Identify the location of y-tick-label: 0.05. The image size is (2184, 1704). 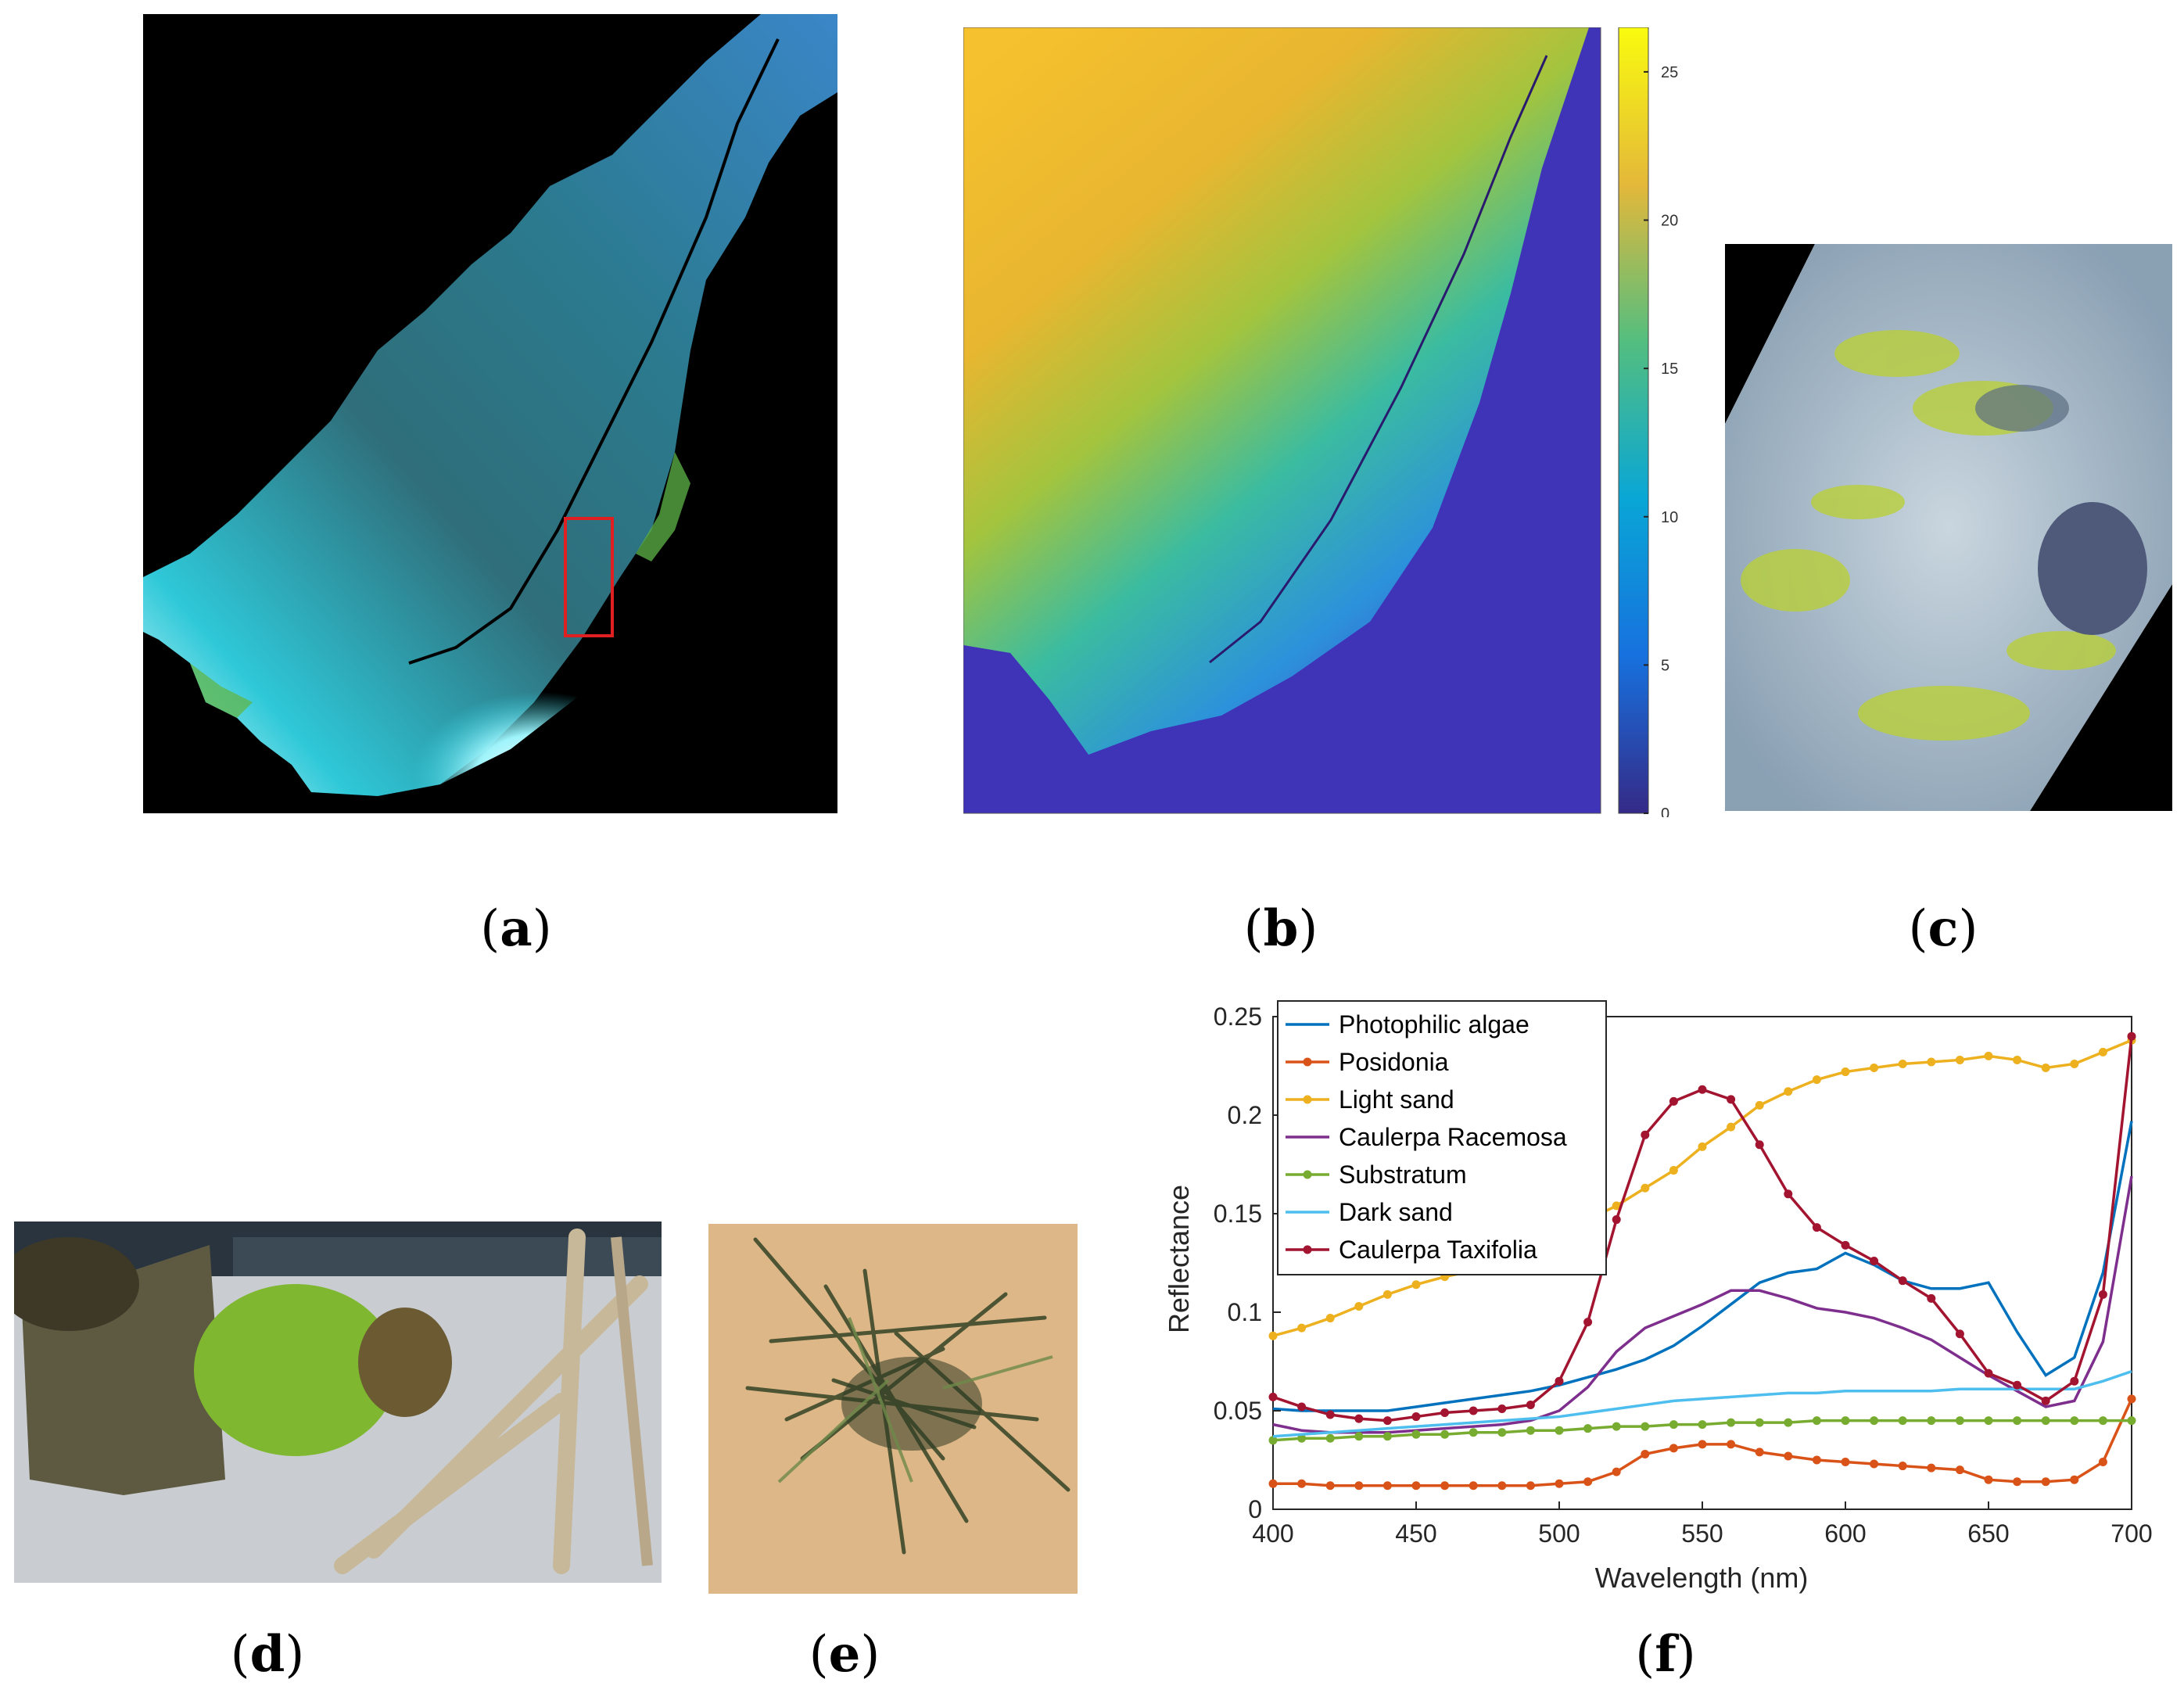
(1238, 1411).